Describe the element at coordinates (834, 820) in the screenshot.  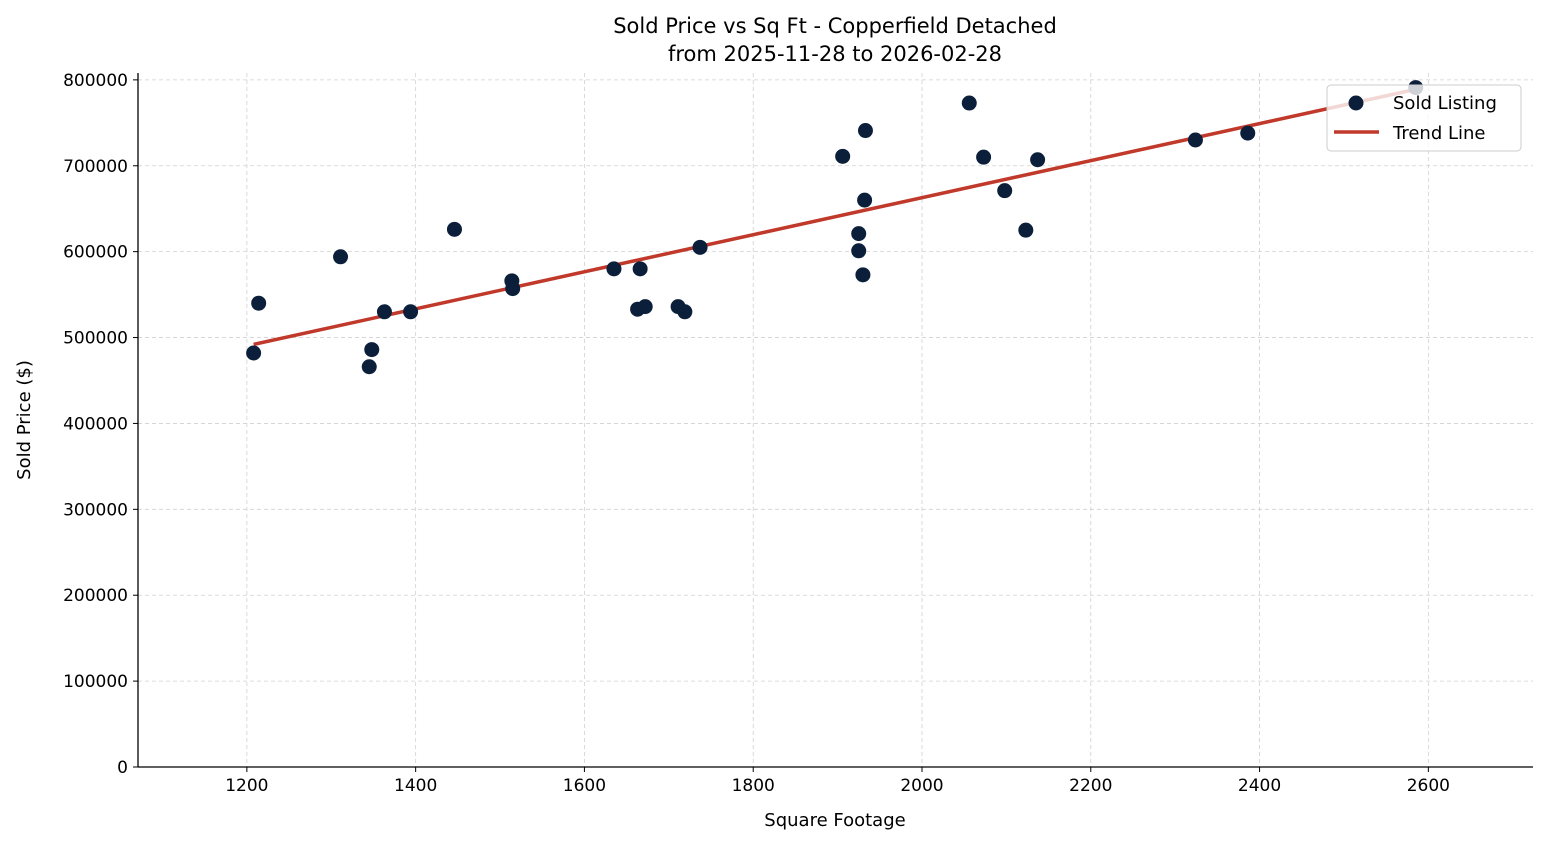
I see `x-axis-label: Square Footage` at that location.